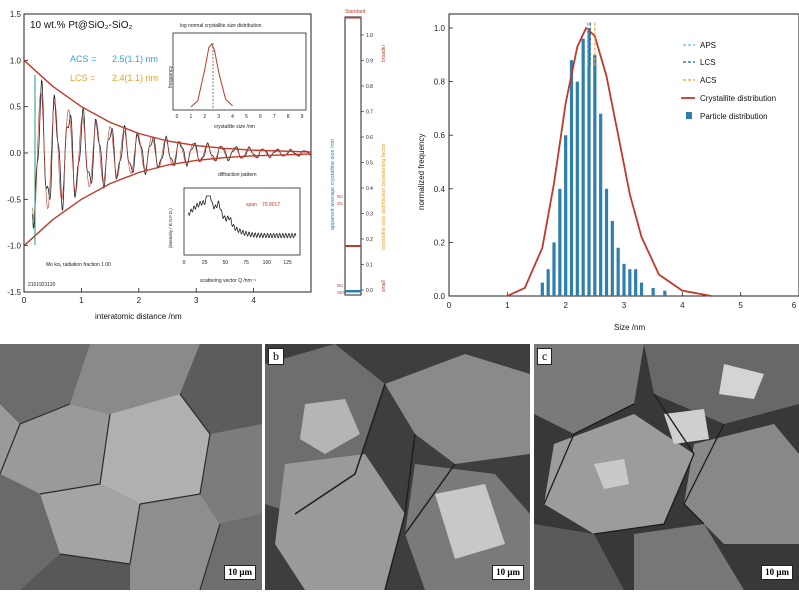 Image resolution: width=799 pixels, height=600 pixels. I want to click on dist-y-tick-label: 0.8, so click(440, 82).